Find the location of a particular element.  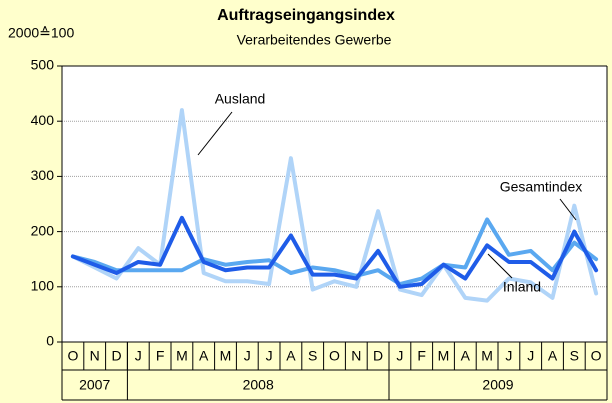

year-label: 2008 is located at coordinates (258, 385).